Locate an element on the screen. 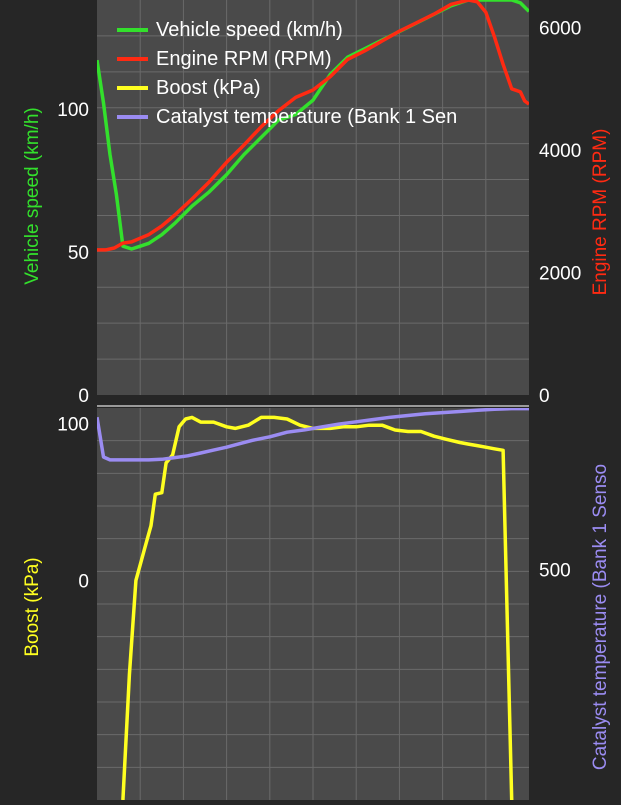 This screenshot has width=621, height=805. right-tick-label: 2000 is located at coordinates (560, 274).